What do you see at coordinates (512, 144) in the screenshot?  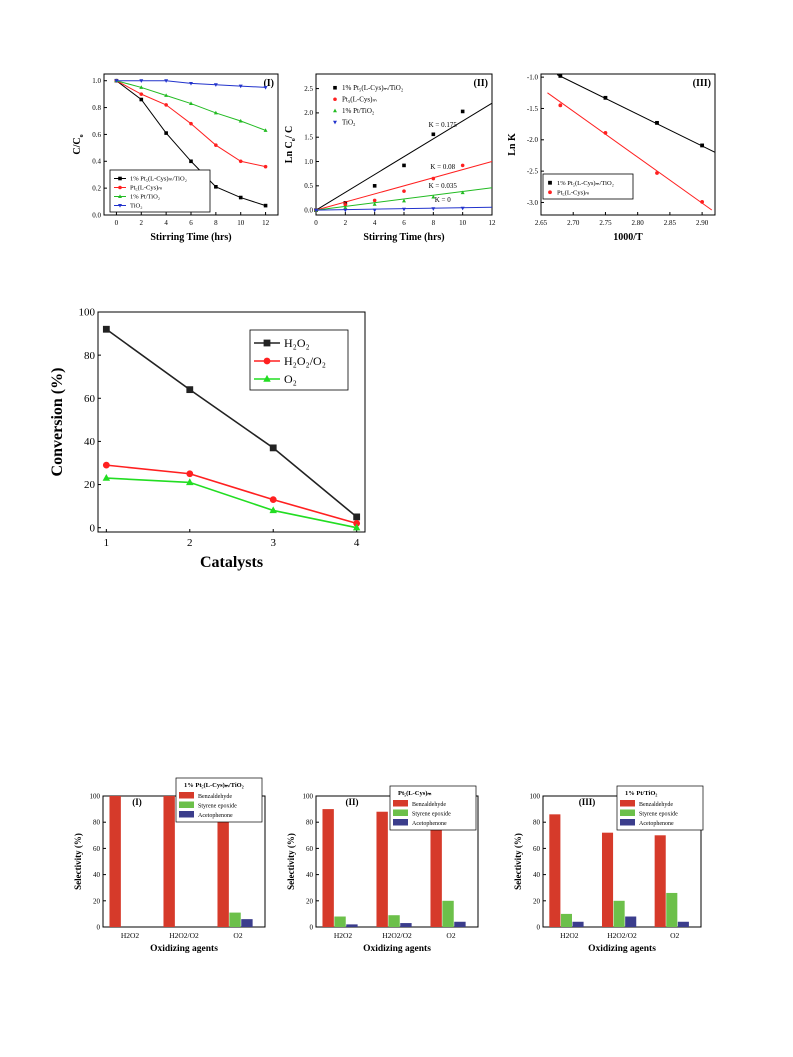 I see `y-axis-label-main: Ln K` at bounding box center [512, 144].